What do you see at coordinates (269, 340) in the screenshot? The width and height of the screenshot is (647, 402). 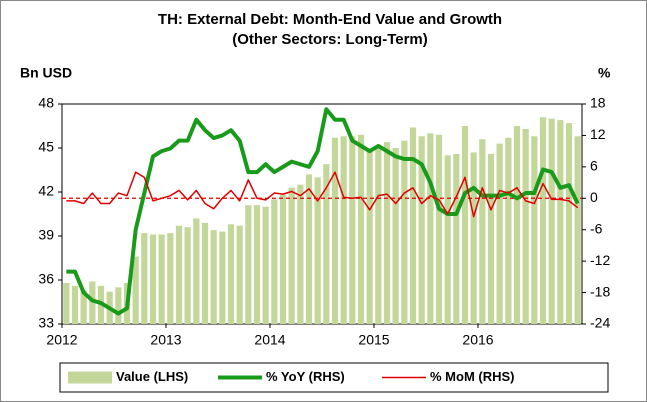 I see `x-tick-label: 2014` at bounding box center [269, 340].